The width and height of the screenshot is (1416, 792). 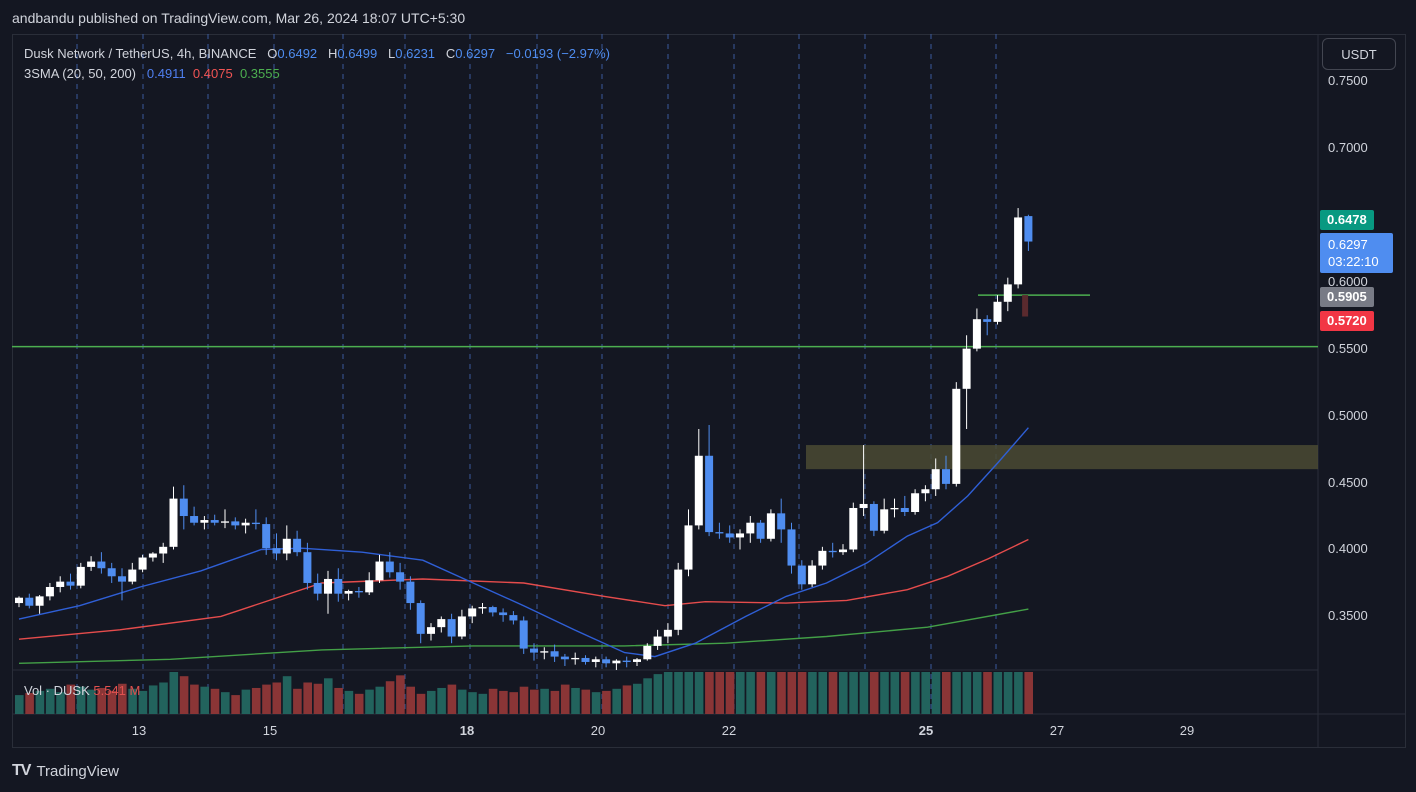 I want to click on price-tick-3: 0.5500, so click(x=1348, y=348).